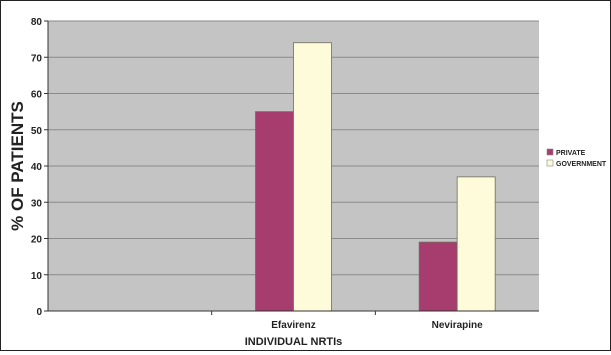 The width and height of the screenshot is (611, 355). What do you see at coordinates (576, 158) in the screenshot?
I see `legend: PRIVATE GOVERNMENT` at bounding box center [576, 158].